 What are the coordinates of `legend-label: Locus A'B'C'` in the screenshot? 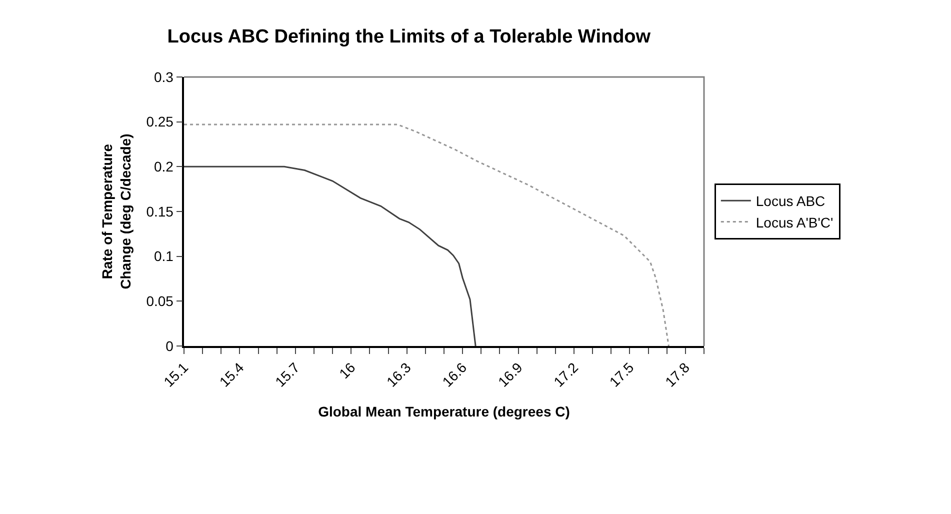 It's located at (795, 222).